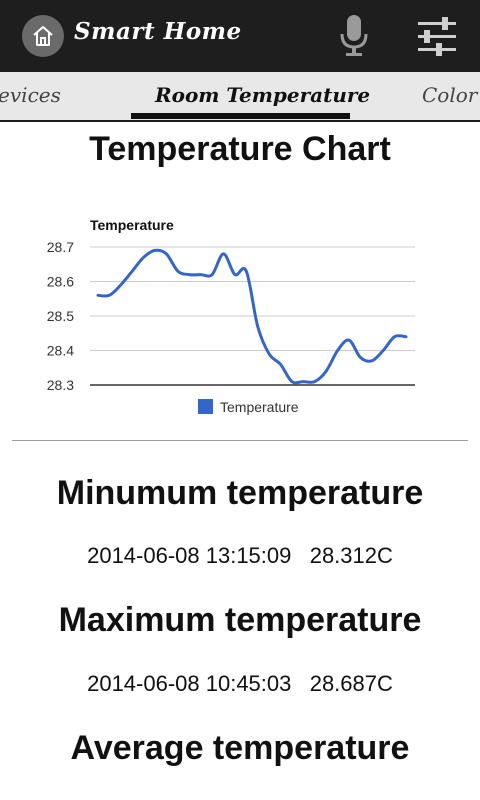 The width and height of the screenshot is (480, 800). I want to click on app-title: Smart Home, so click(158, 31).